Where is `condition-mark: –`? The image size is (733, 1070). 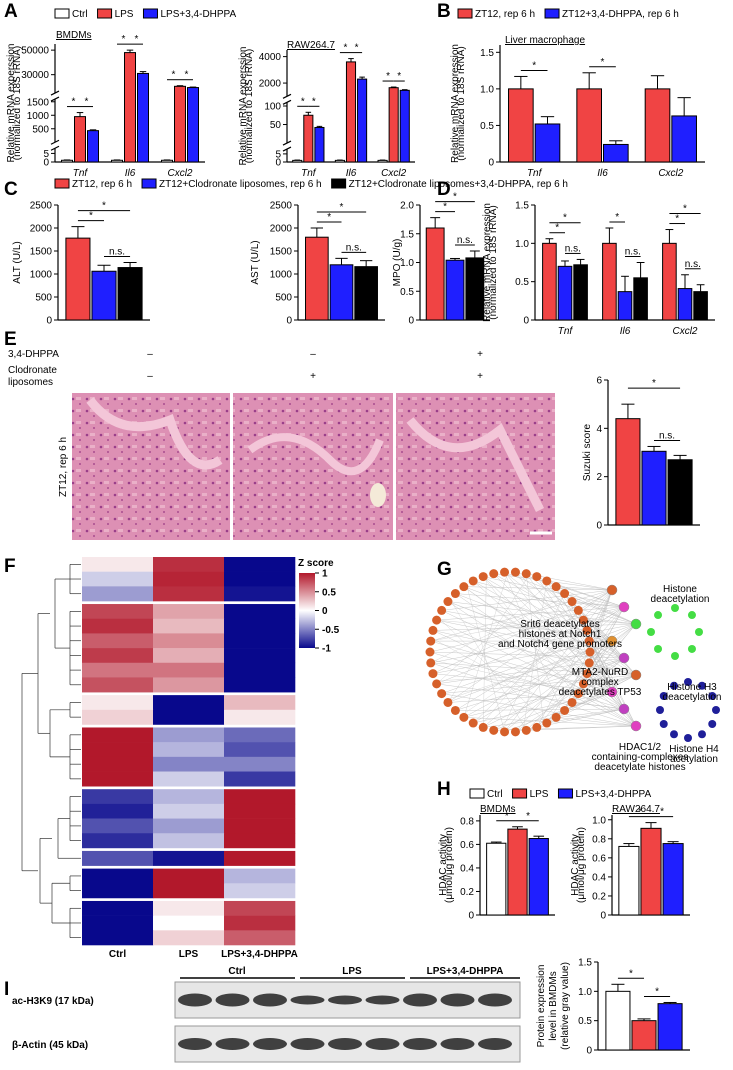 condition-mark: – is located at coordinates (150, 354).